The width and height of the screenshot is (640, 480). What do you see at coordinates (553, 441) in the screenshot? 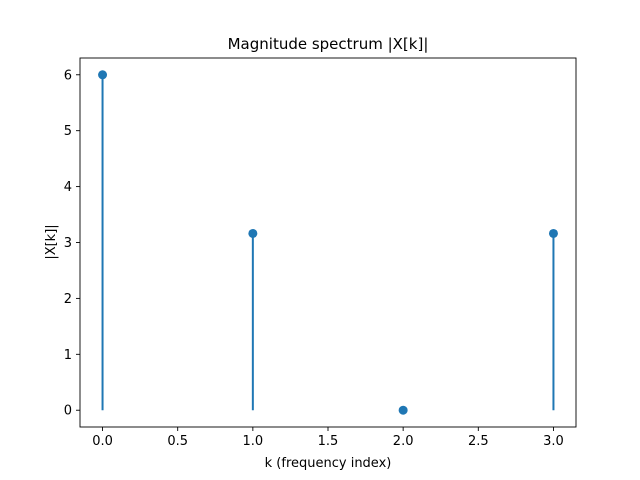
I see `x-tick-label: 3.0` at bounding box center [553, 441].